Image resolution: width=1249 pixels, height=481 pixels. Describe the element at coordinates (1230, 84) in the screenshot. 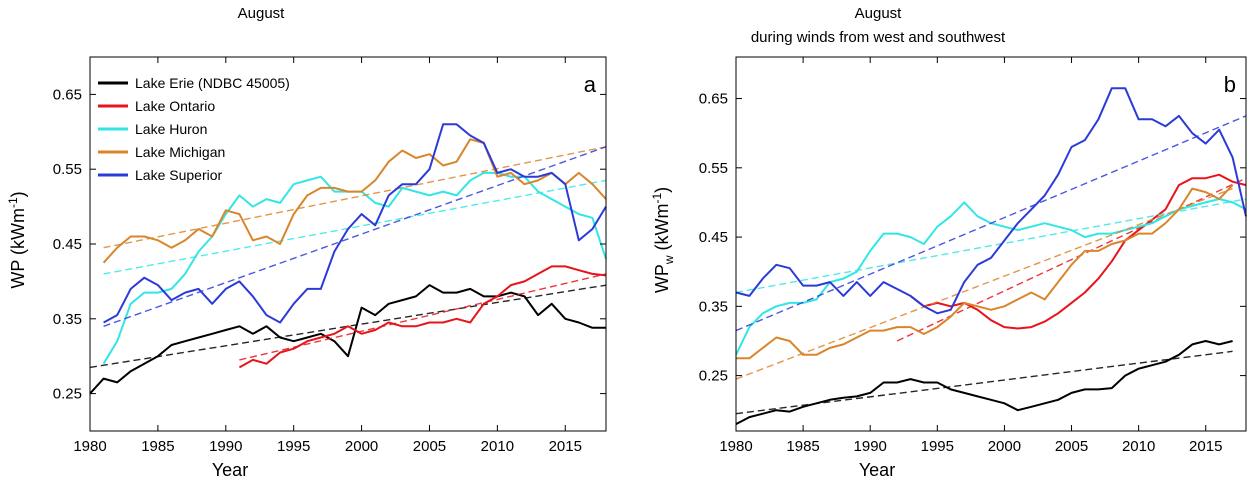

I see `panel-letter: b` at that location.